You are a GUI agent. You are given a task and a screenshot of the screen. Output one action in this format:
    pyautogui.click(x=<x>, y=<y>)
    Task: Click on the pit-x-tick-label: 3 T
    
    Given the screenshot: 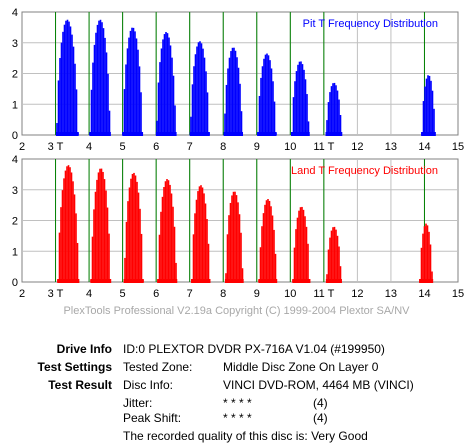 What is the action you would take?
    pyautogui.click(x=56, y=147)
    